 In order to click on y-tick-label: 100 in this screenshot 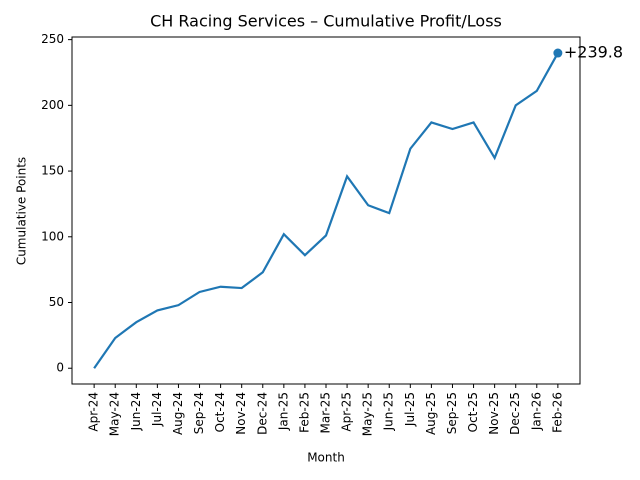, I will do `click(52, 236)`.